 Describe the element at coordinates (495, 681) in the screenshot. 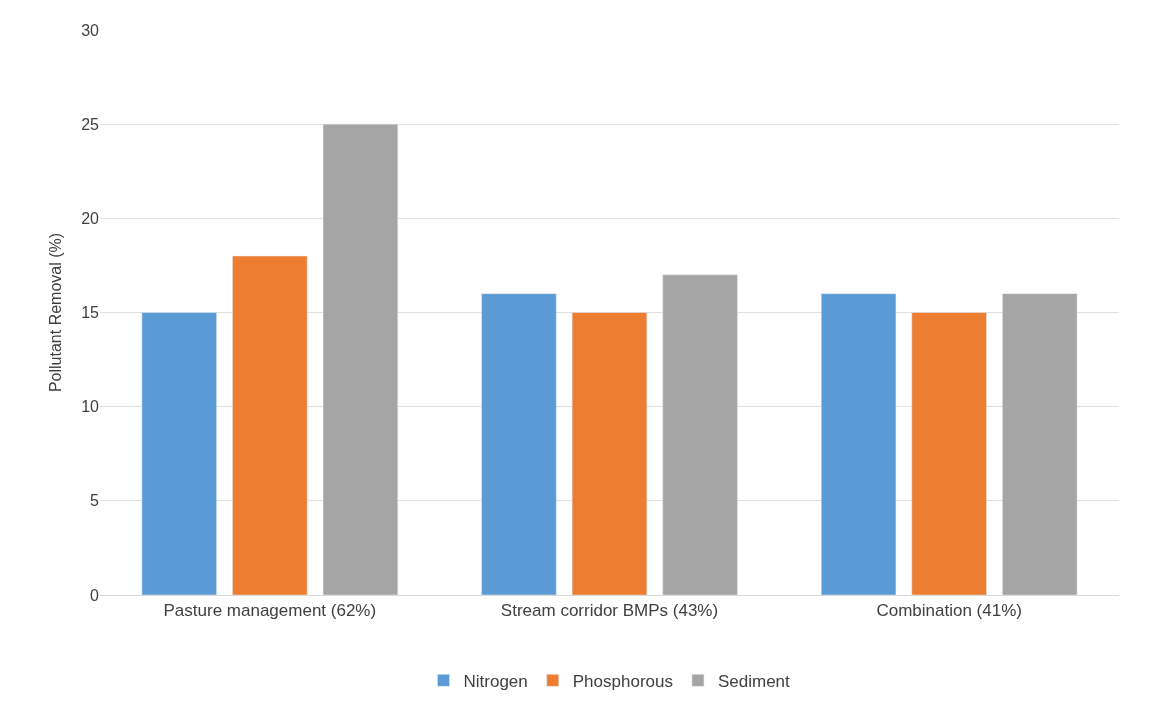

I see `legend-label: Nitrogen` at that location.